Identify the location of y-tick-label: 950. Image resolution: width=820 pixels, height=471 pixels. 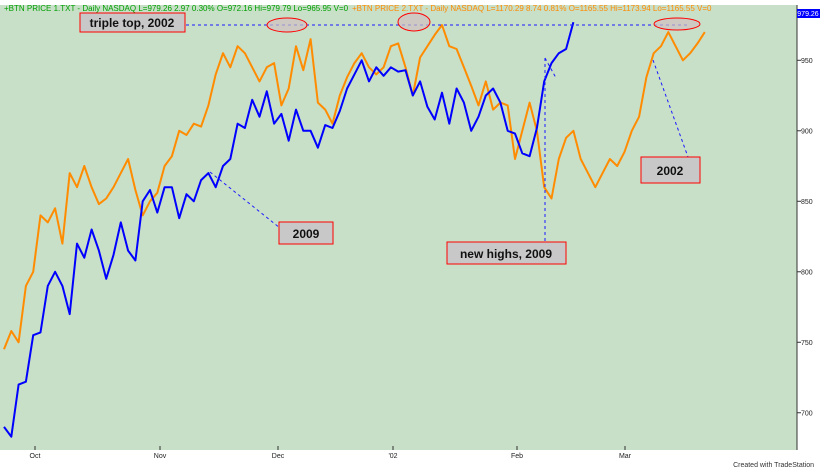
(807, 61).